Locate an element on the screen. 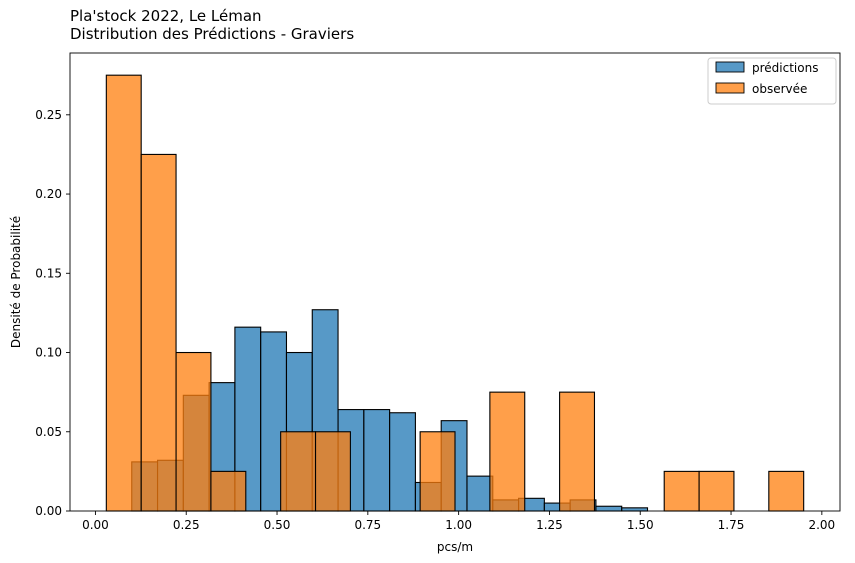 This screenshot has height=563, width=855. y-tick-label: 0.25 is located at coordinates (48, 115).